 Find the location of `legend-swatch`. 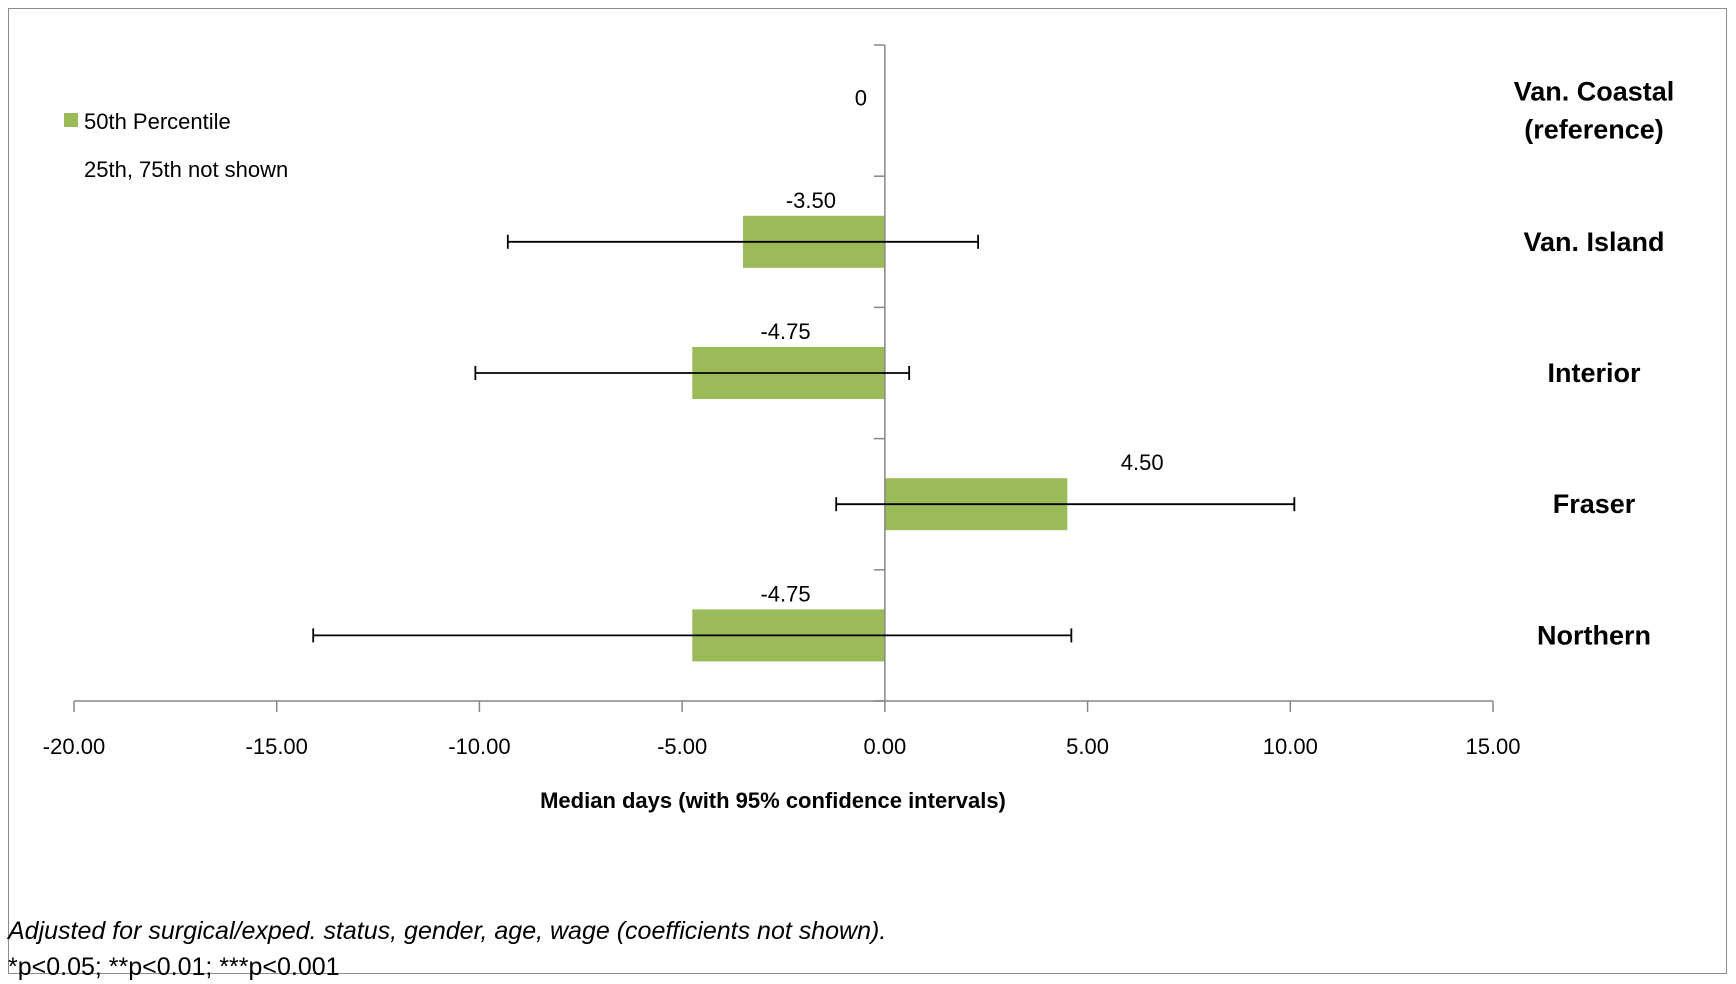

legend-swatch is located at coordinates (71, 120).